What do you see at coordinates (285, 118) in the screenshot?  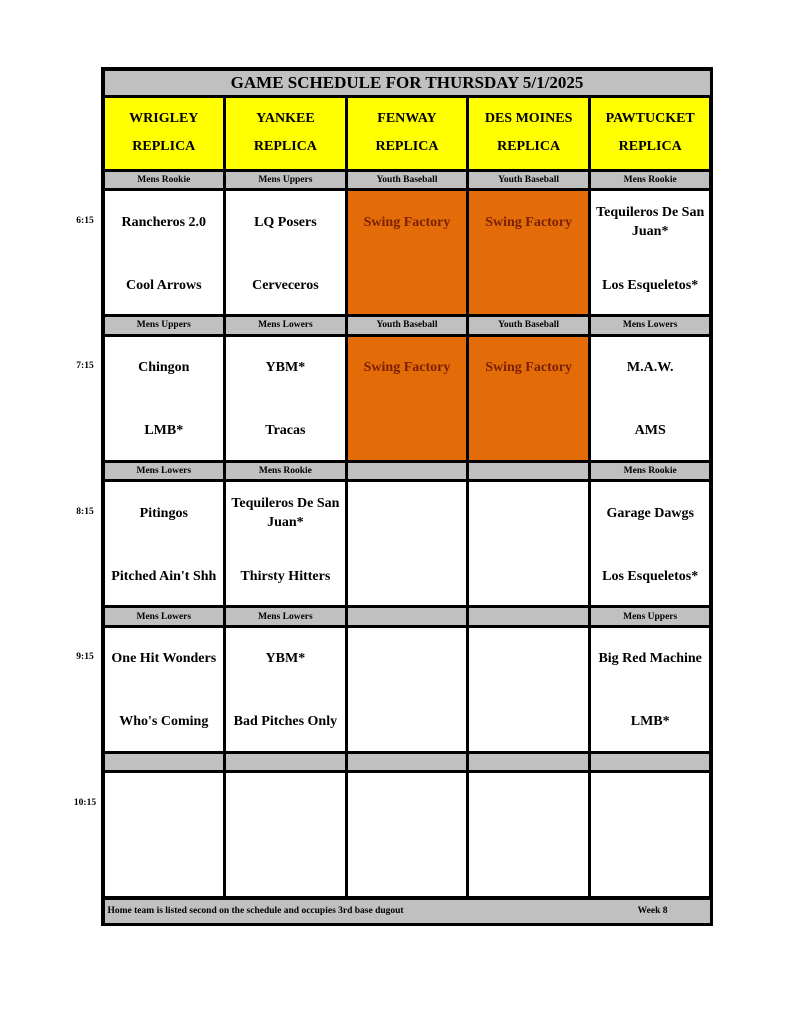 I see `field-name: YANKEE` at bounding box center [285, 118].